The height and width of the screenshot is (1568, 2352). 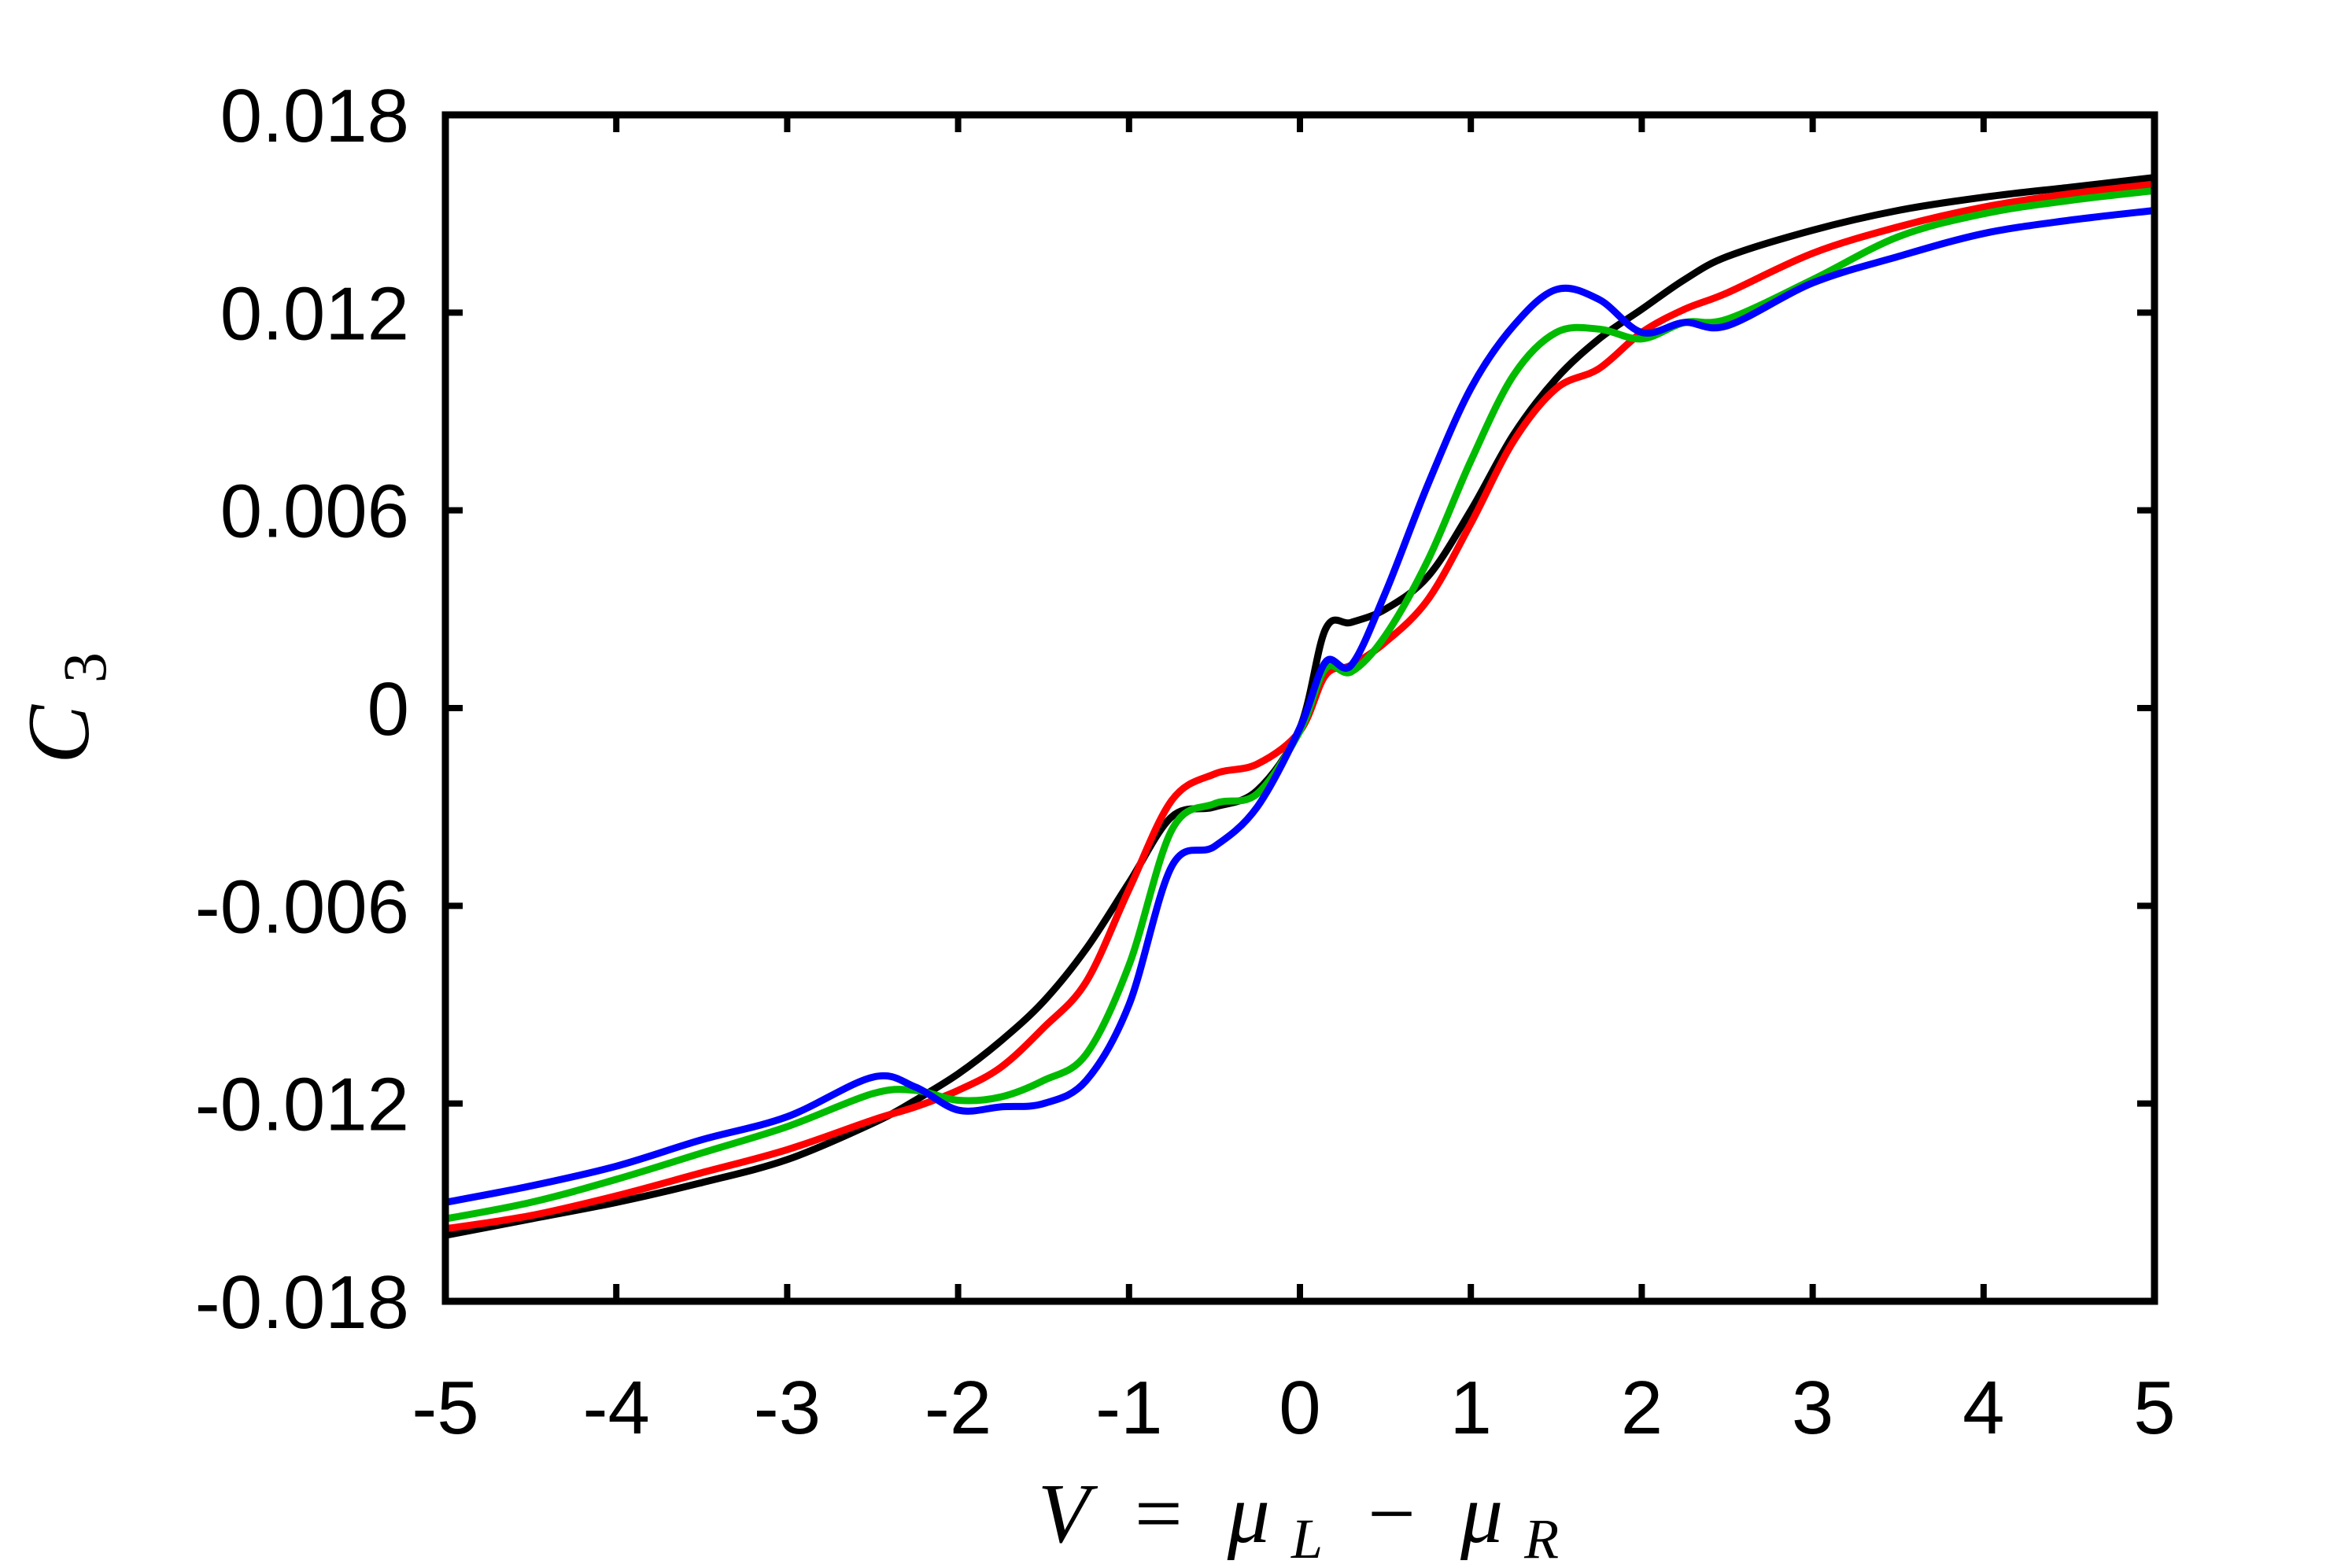 I want to click on y-tick-label-3: 0, so click(x=388, y=709).